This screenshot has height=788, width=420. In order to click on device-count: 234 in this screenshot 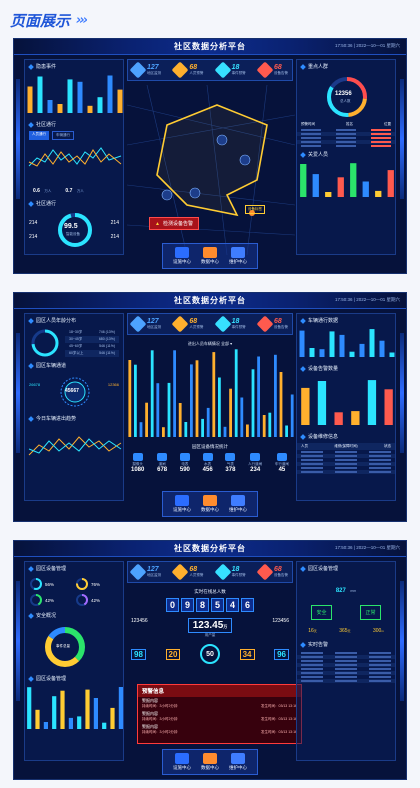, I will do `click(255, 470)`.